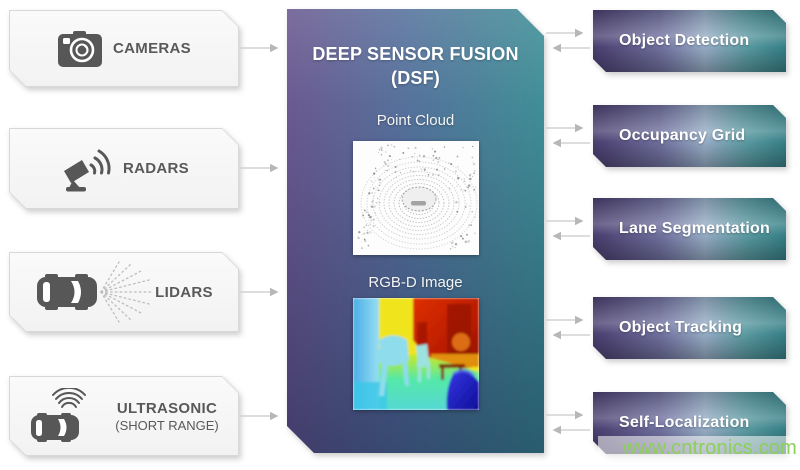 The width and height of the screenshot is (800, 470). What do you see at coordinates (152, 48) in the screenshot?
I see `sensor-label-cameras: CAMERAS` at bounding box center [152, 48].